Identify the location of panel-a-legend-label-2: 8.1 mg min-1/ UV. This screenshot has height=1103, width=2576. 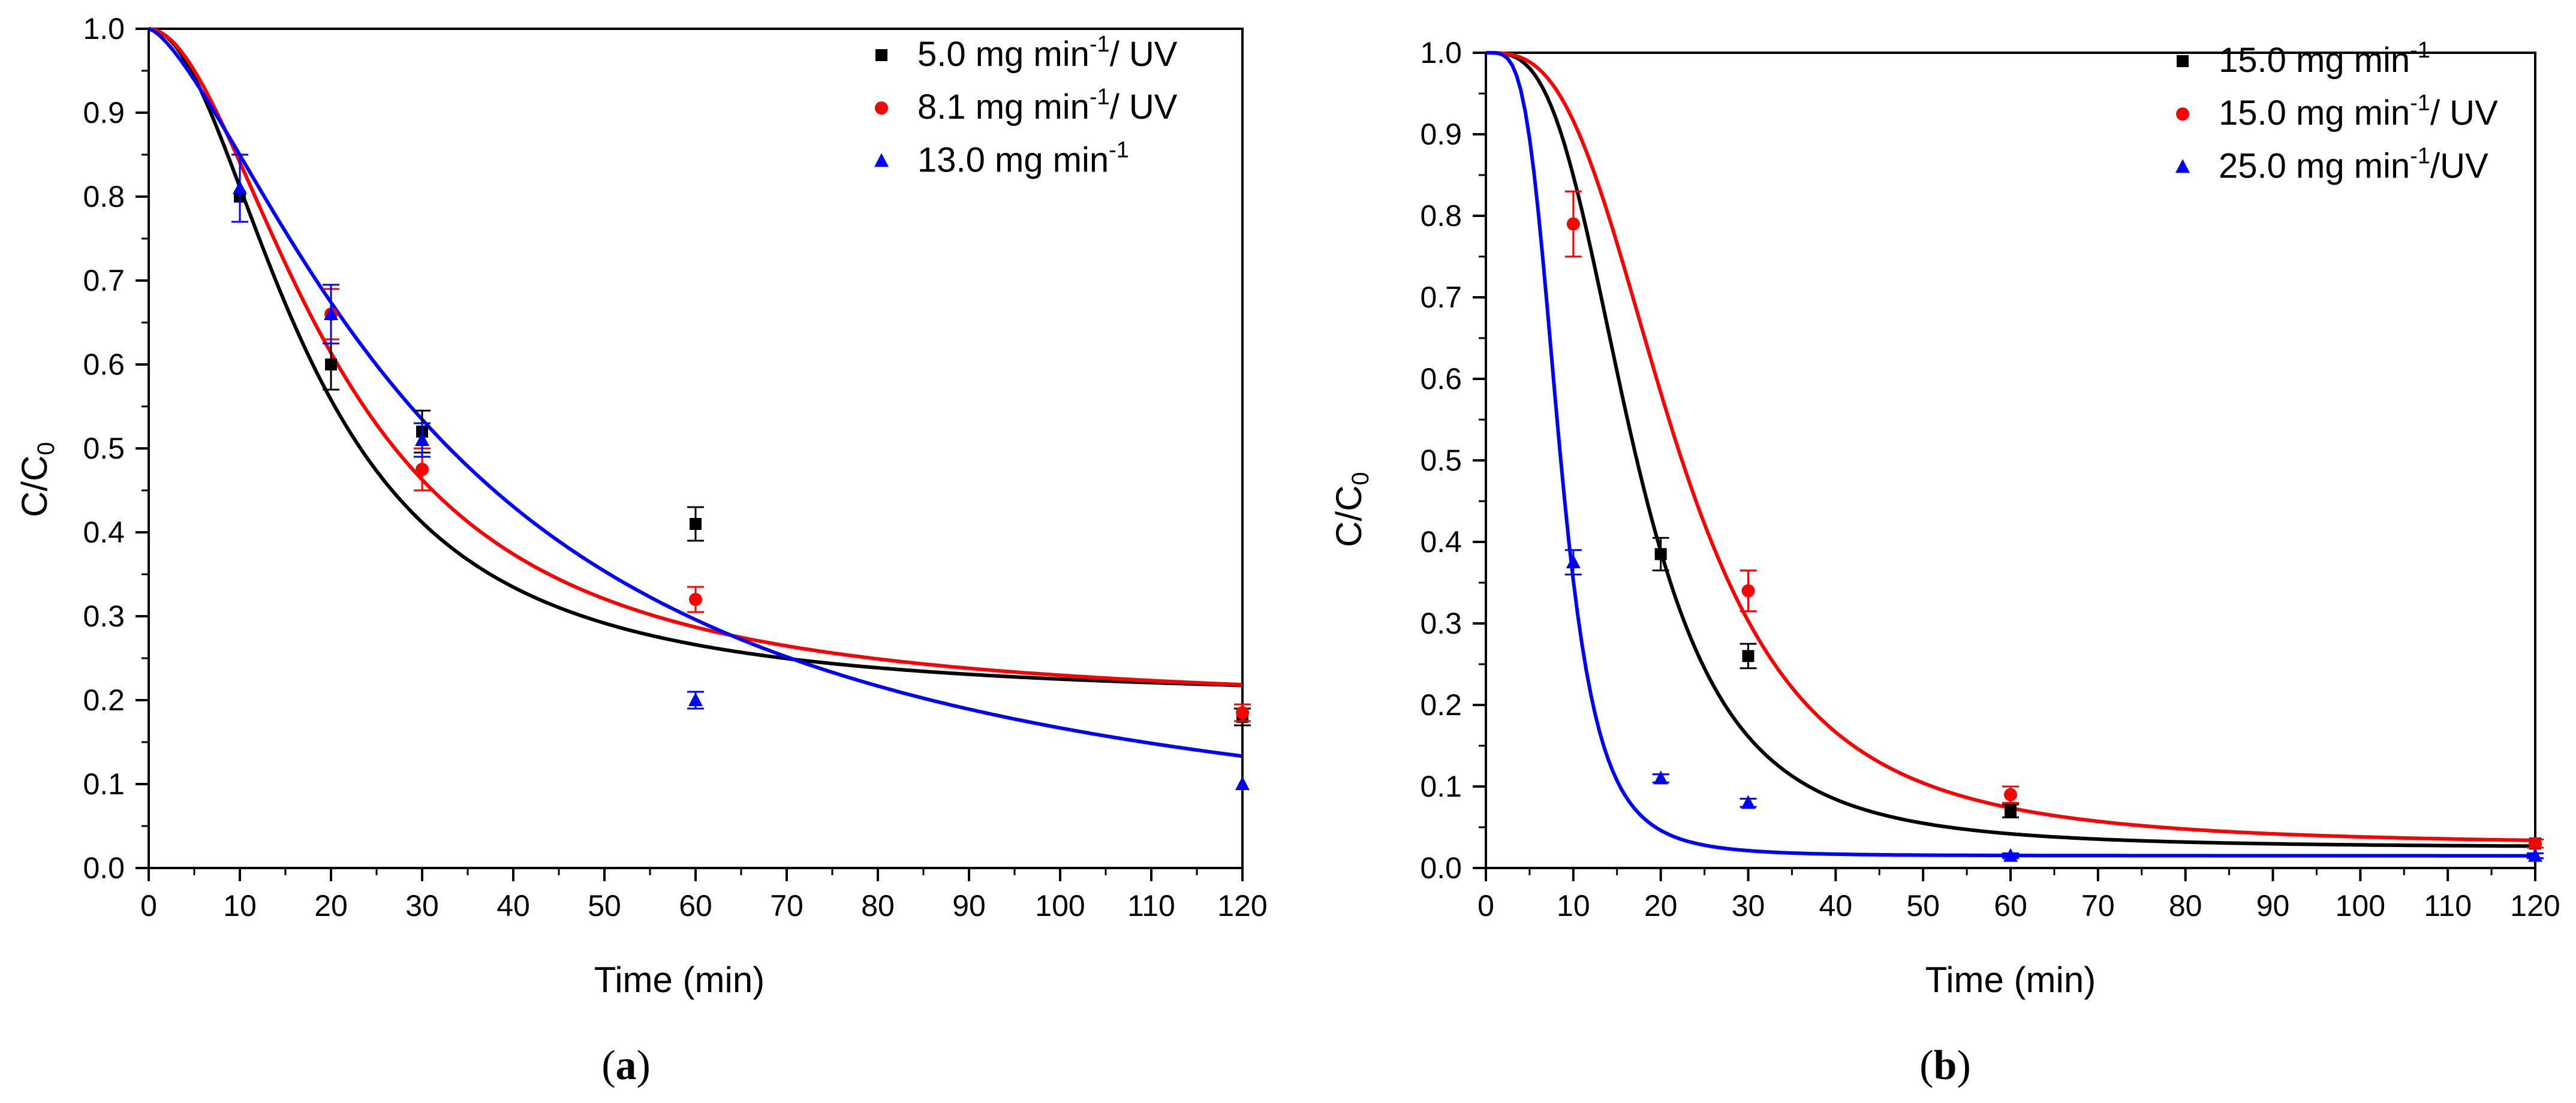
(1047, 106).